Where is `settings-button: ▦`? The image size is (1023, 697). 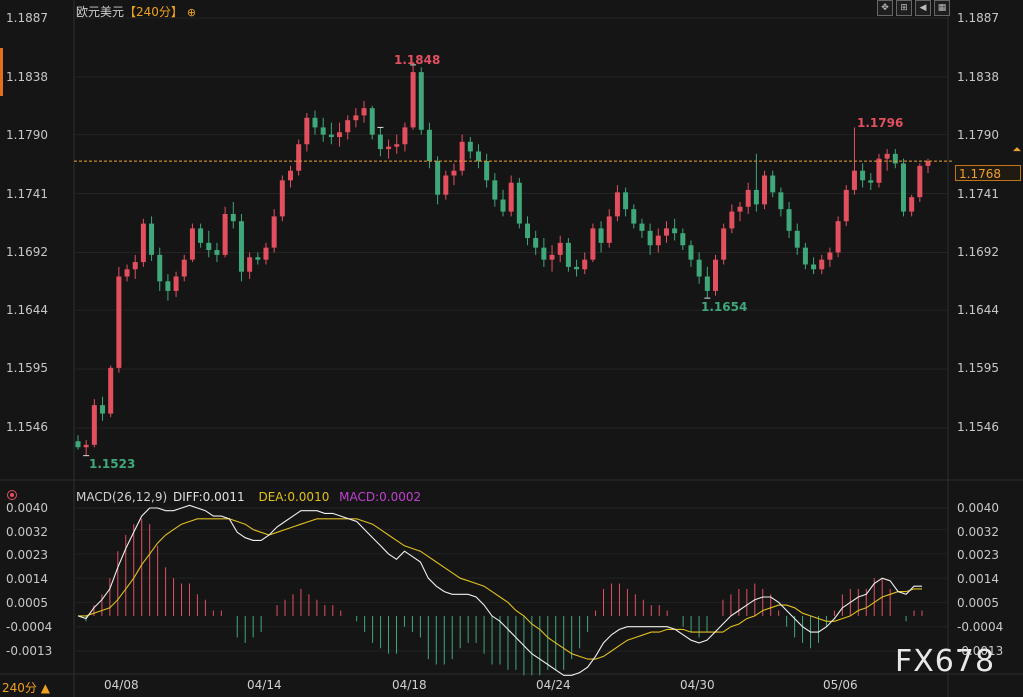
settings-button: ▦ is located at coordinates (942, 8).